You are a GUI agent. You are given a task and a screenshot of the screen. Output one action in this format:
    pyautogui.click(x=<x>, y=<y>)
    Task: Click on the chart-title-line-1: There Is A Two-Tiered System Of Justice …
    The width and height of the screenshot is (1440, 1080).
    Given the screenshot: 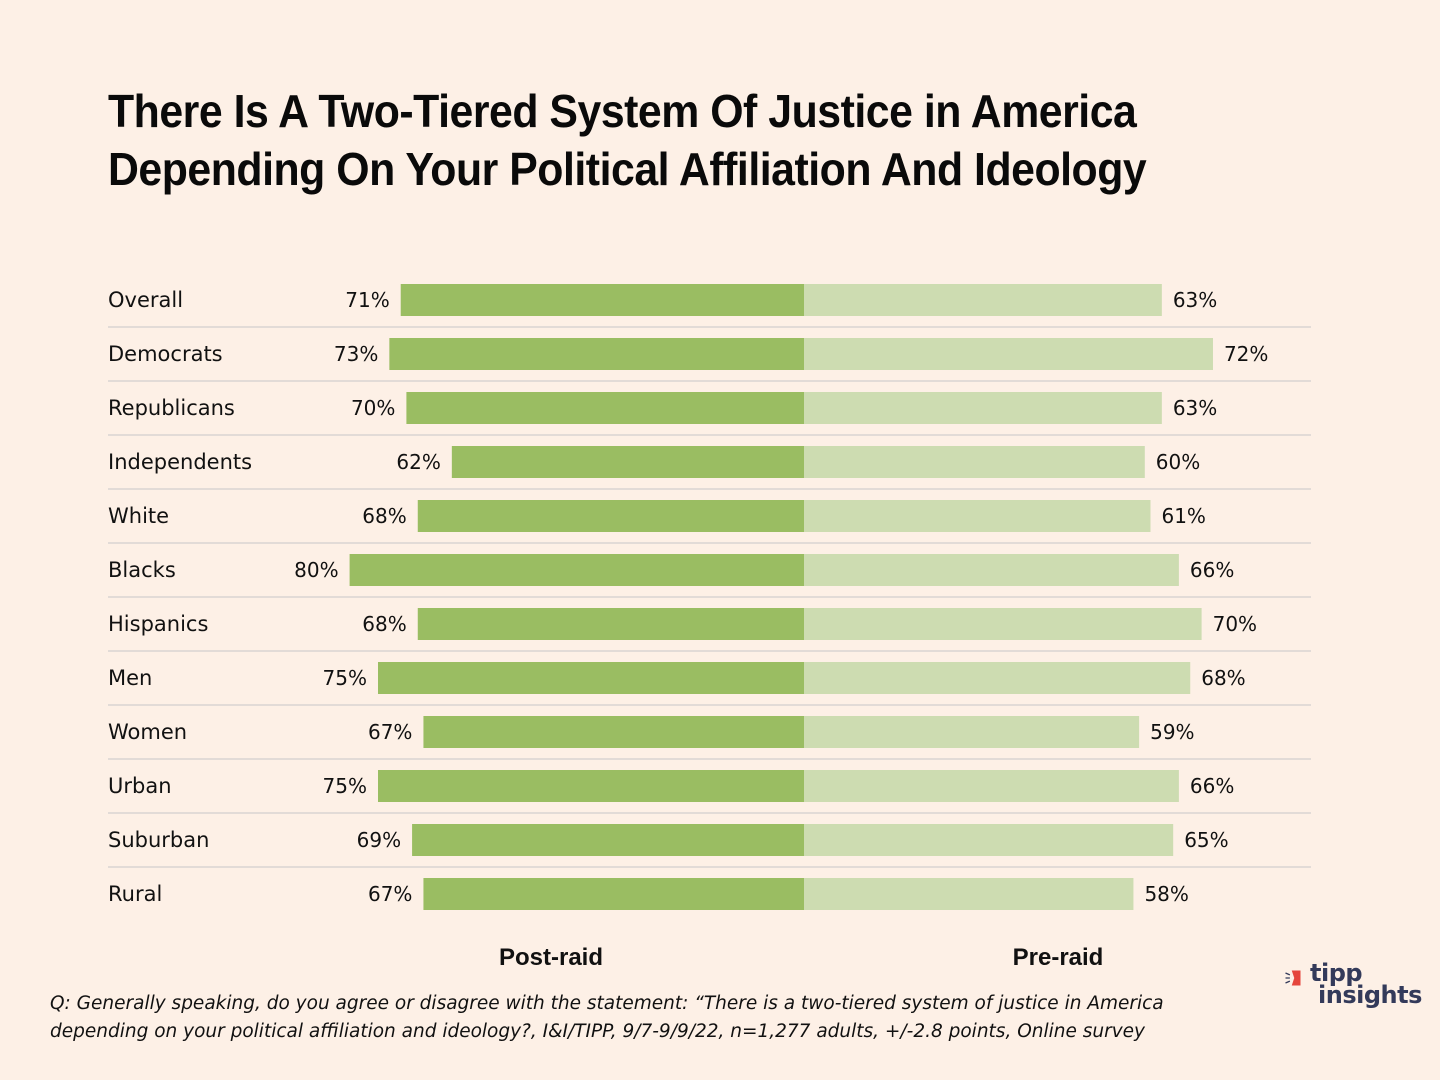 What is the action you would take?
    pyautogui.click(x=622, y=111)
    